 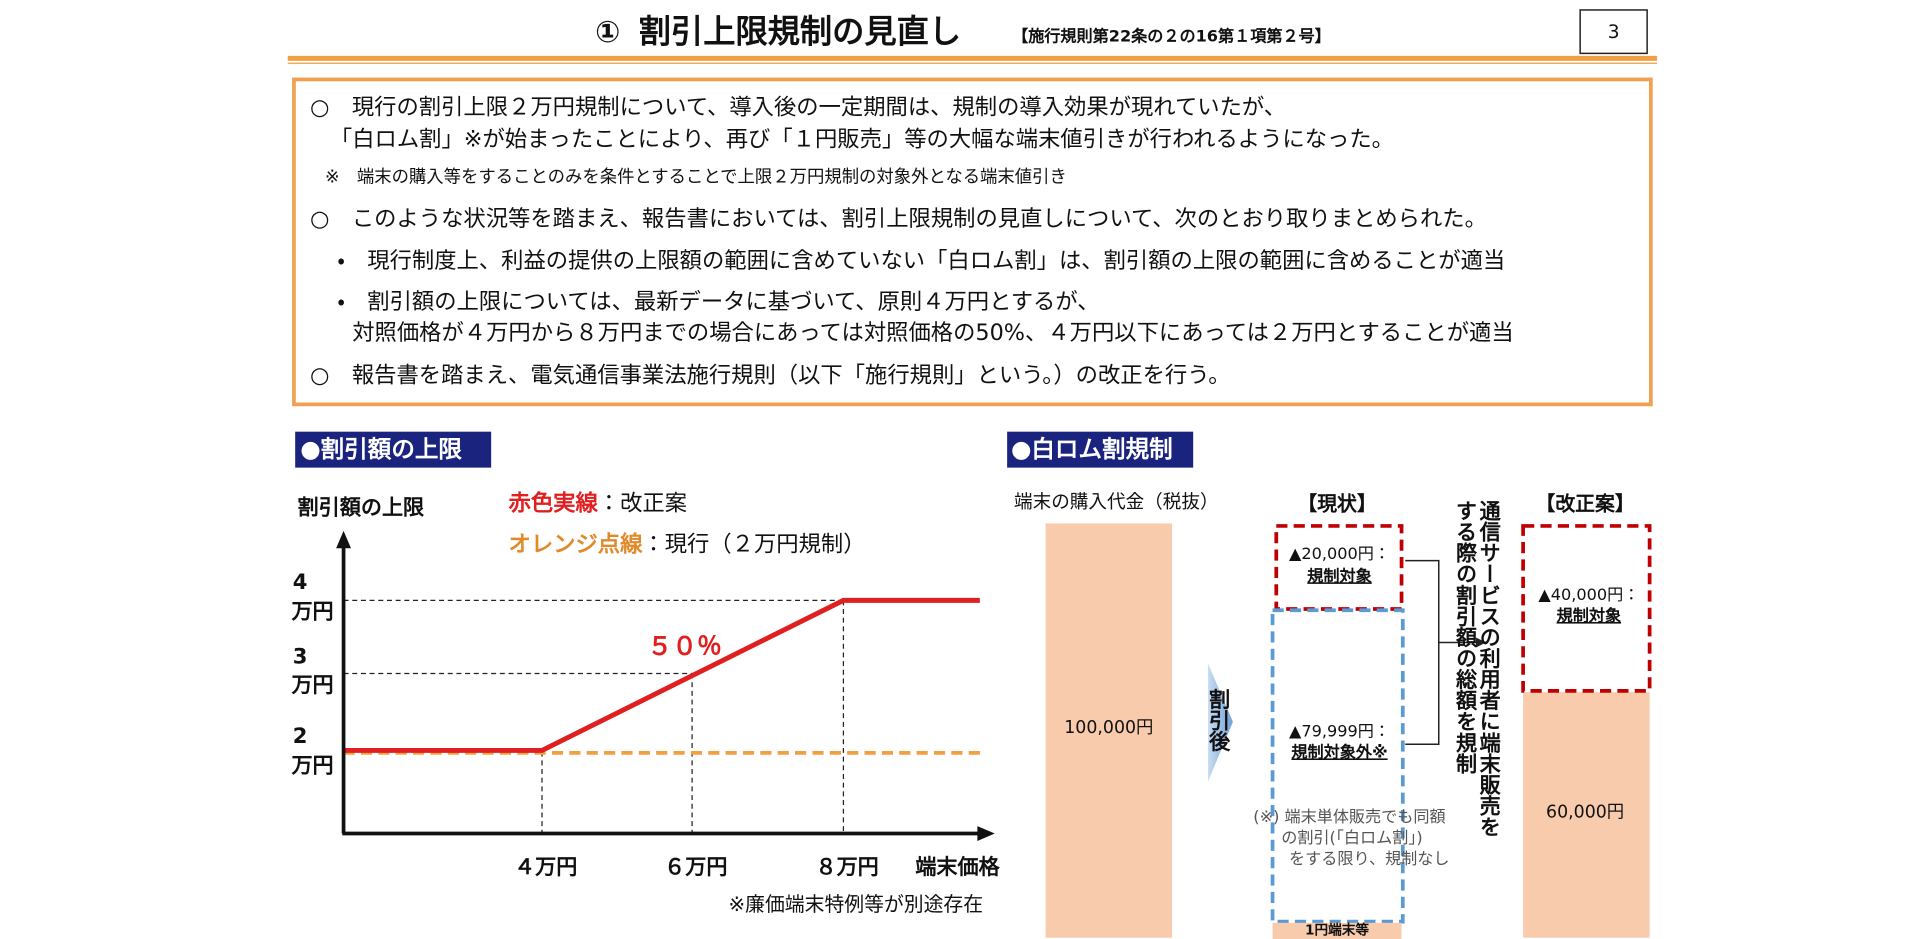 What do you see at coordinates (344, 539) in the screenshot?
I see `y-axis-arrow` at bounding box center [344, 539].